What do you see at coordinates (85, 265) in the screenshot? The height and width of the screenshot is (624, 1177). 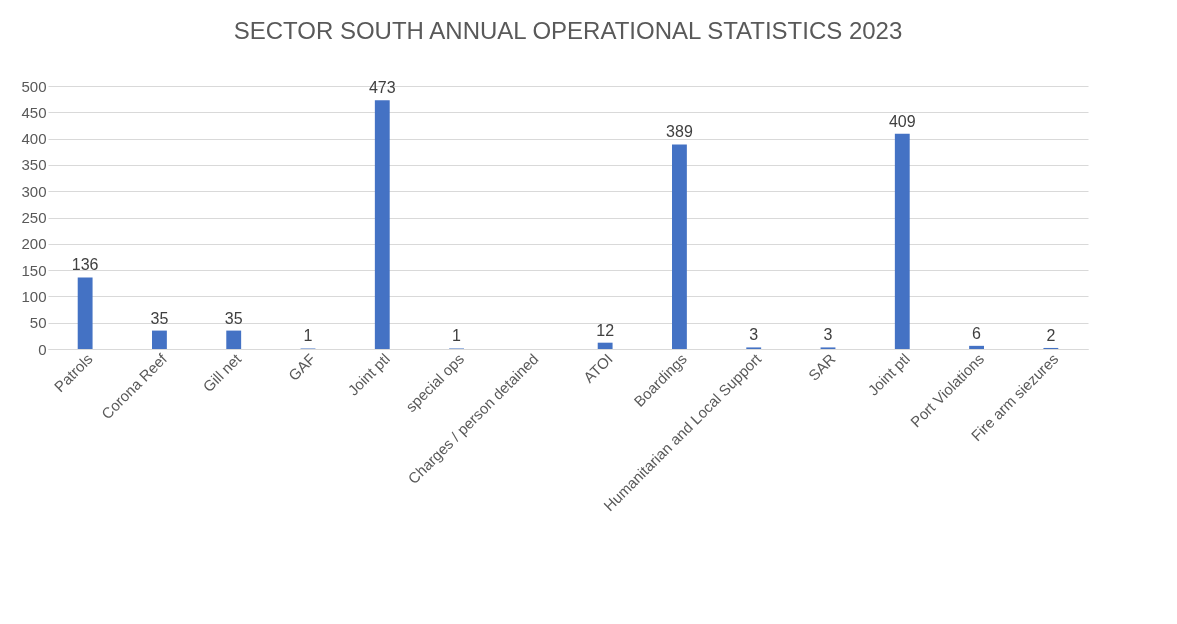 I see `data-label: 136` at bounding box center [85, 265].